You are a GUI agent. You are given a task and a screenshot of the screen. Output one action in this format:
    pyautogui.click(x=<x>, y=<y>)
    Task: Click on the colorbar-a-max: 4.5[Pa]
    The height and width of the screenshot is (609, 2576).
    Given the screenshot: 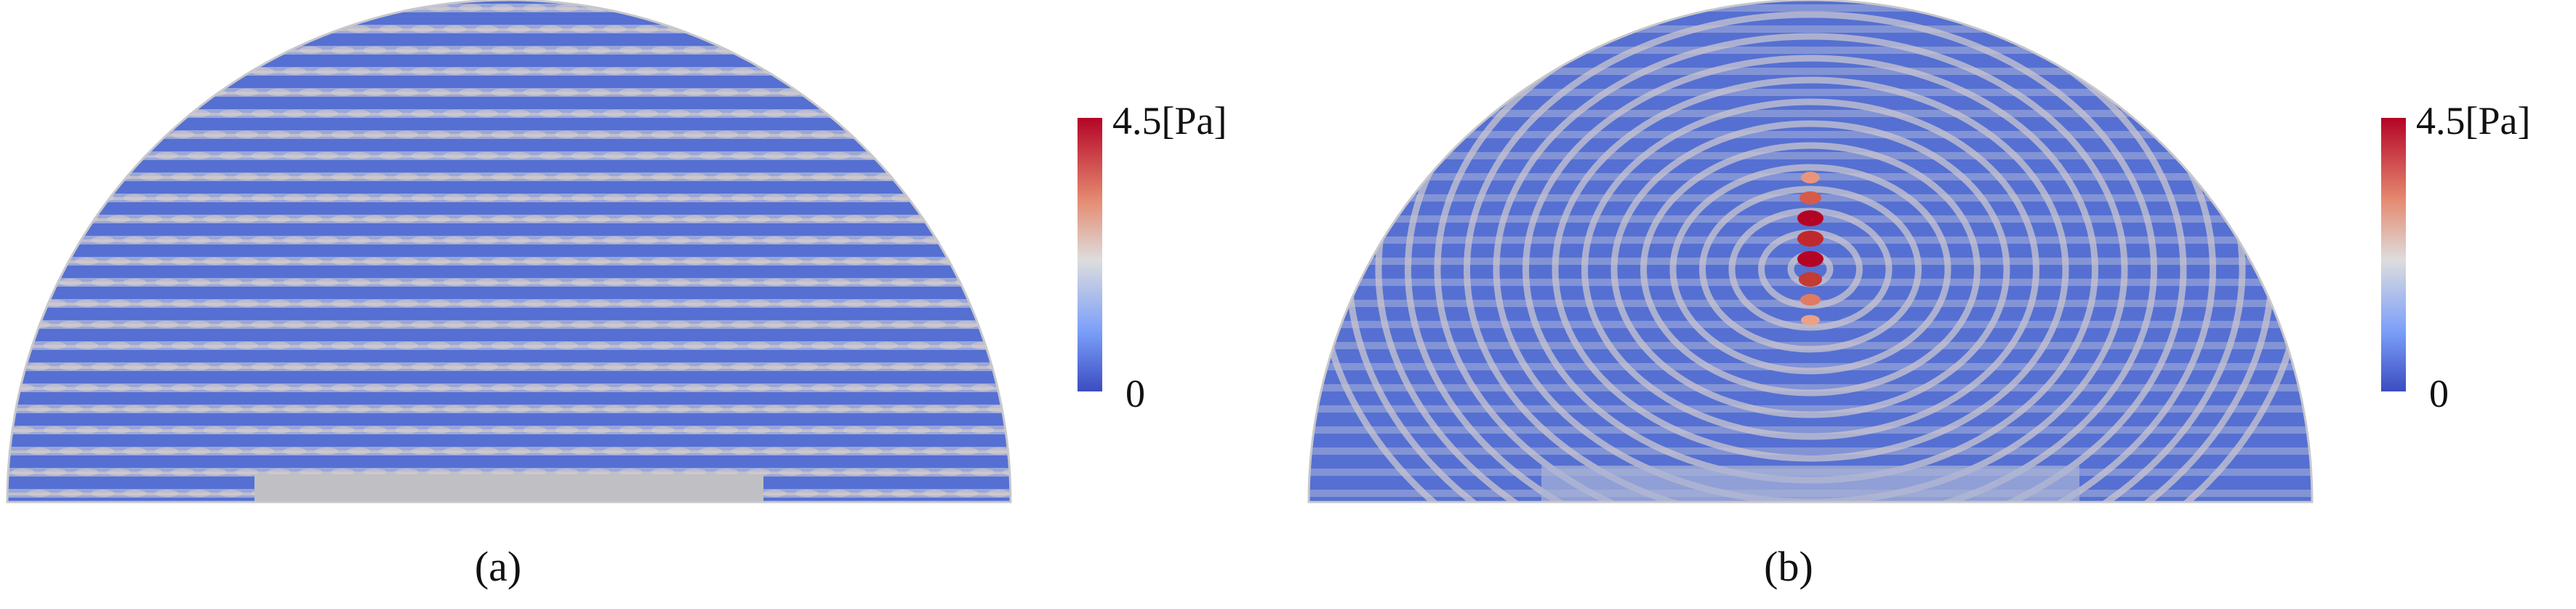 What is the action you would take?
    pyautogui.click(x=1169, y=121)
    